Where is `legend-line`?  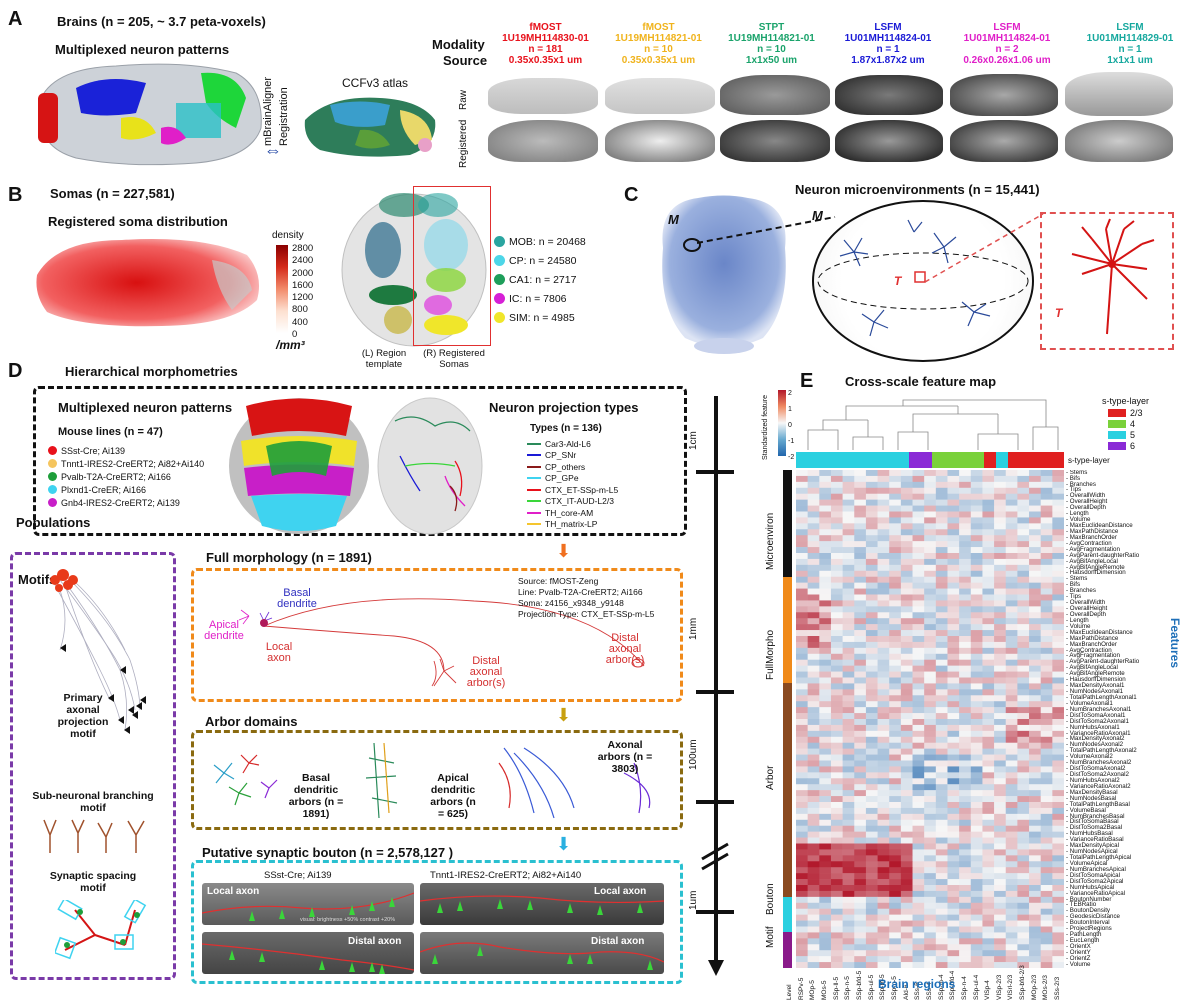
legend-line is located at coordinates (534, 455).